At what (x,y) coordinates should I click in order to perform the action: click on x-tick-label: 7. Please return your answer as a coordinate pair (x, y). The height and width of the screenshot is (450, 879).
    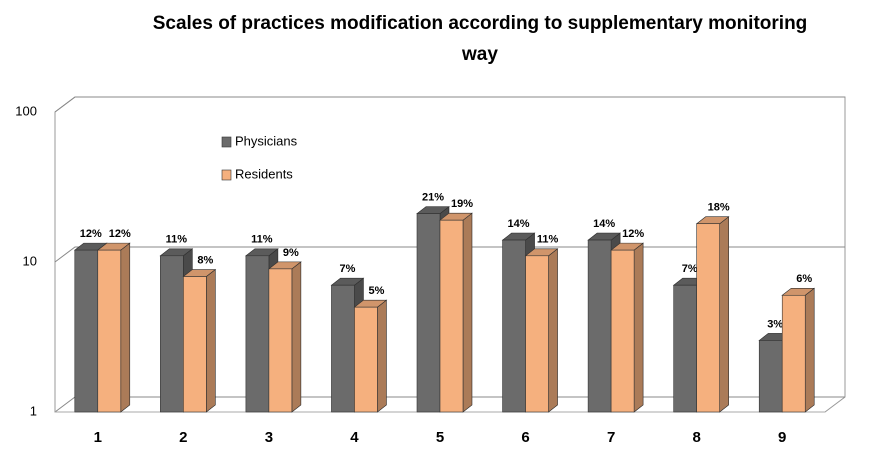
    Looking at the image, I should click on (611, 437).